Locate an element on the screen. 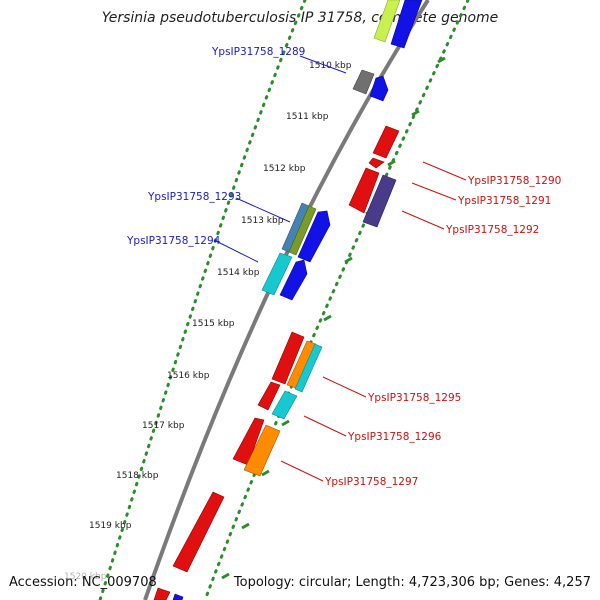 Image resolution: width=600 pixels, height=600 pixels. kbp-label: 1515 kbp is located at coordinates (213, 324).